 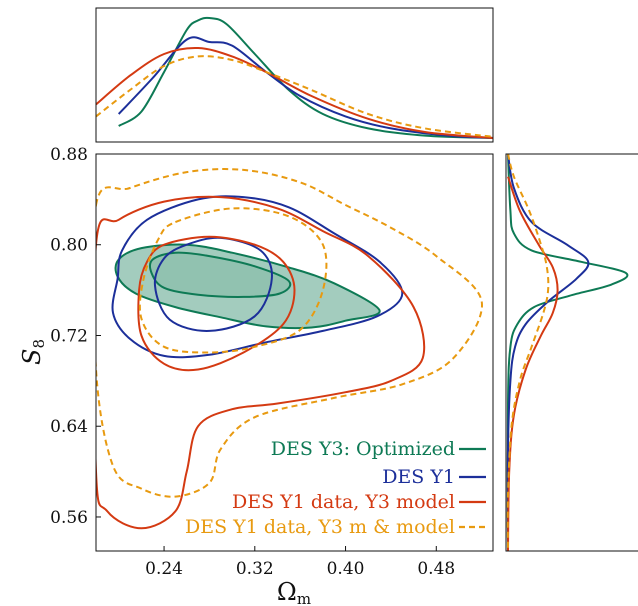 I want to click on y-tick-label: 0.72, so click(x=69, y=336).